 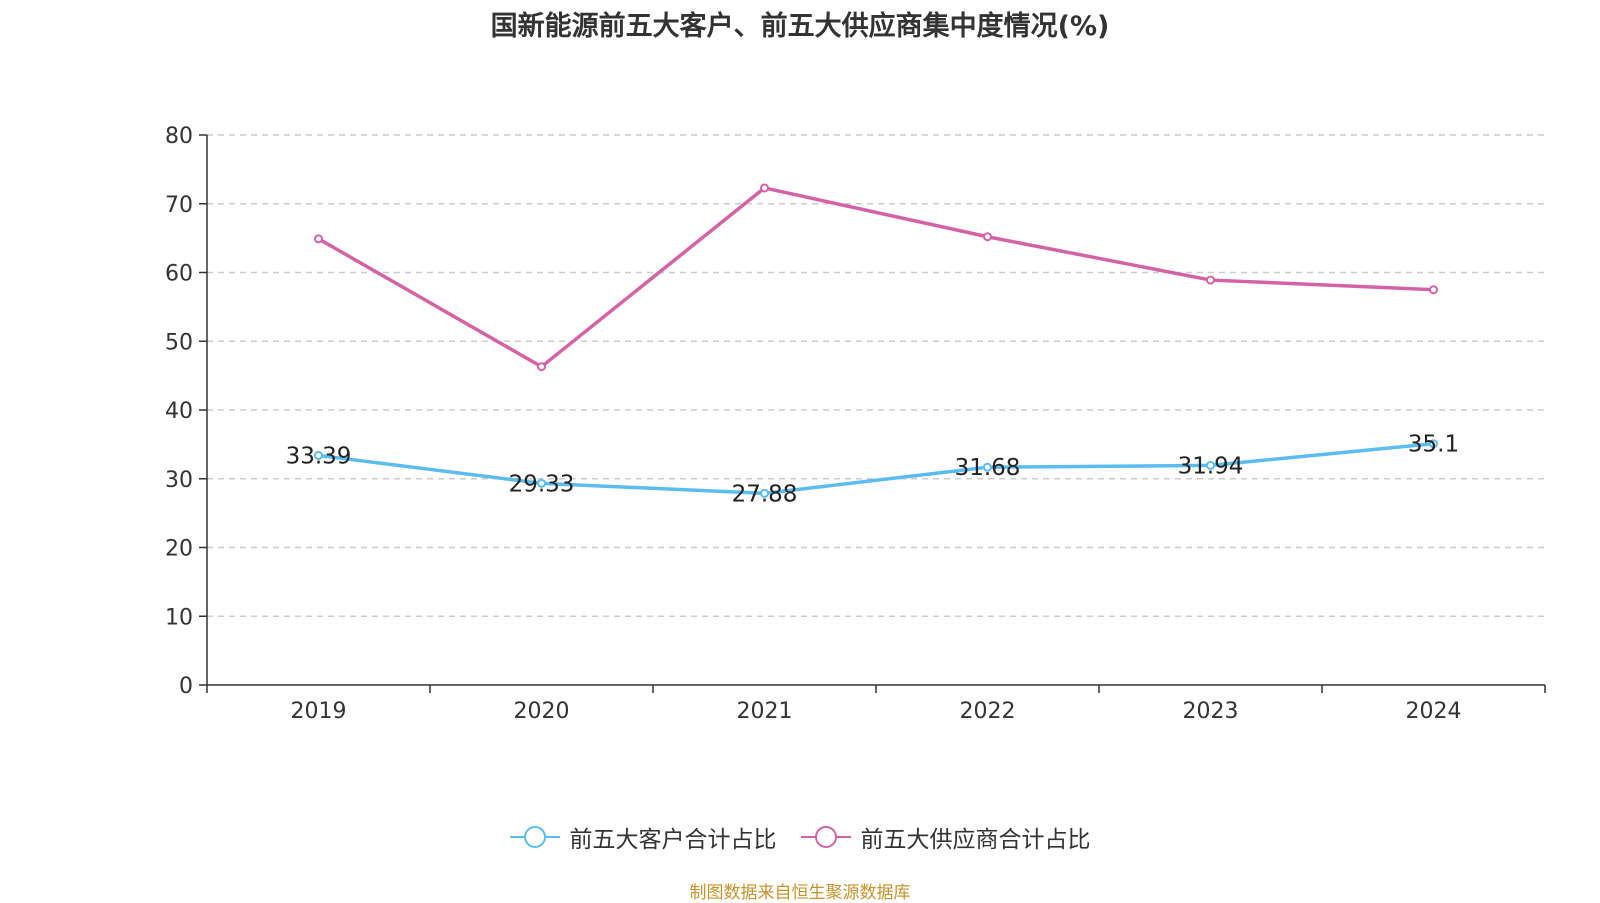 I want to click on y-tick-label-30: 30, so click(x=179, y=480).